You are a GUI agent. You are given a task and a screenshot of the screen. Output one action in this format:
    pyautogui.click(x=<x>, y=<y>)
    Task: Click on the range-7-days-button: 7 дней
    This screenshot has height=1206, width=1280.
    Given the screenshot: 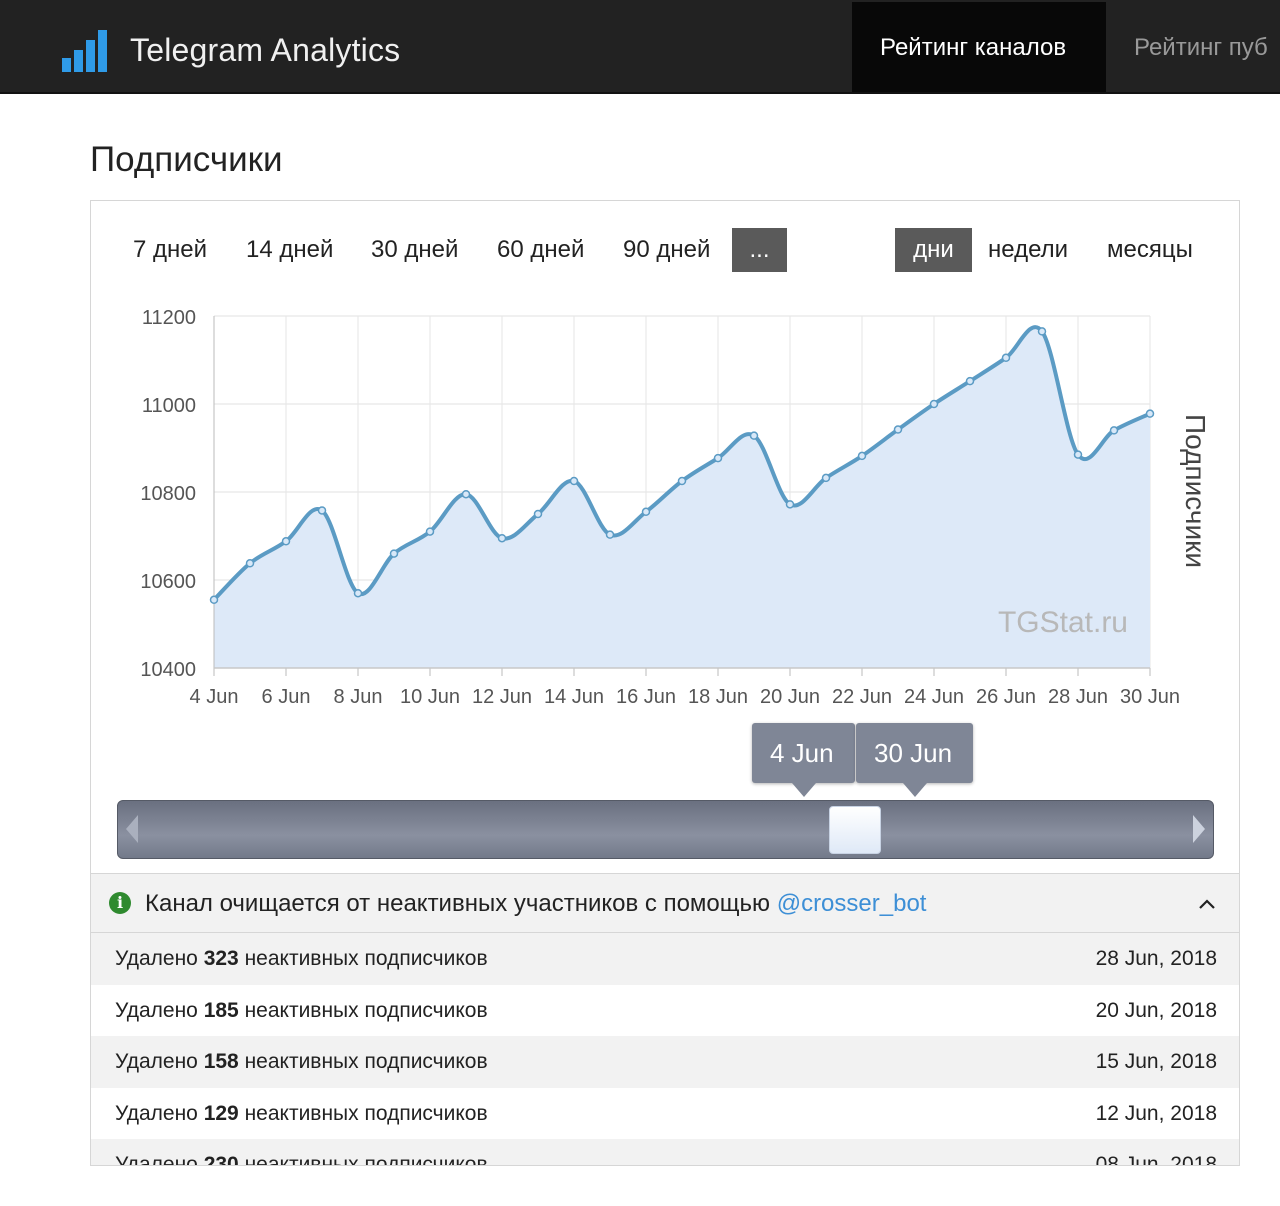 What is the action you would take?
    pyautogui.click(x=170, y=249)
    